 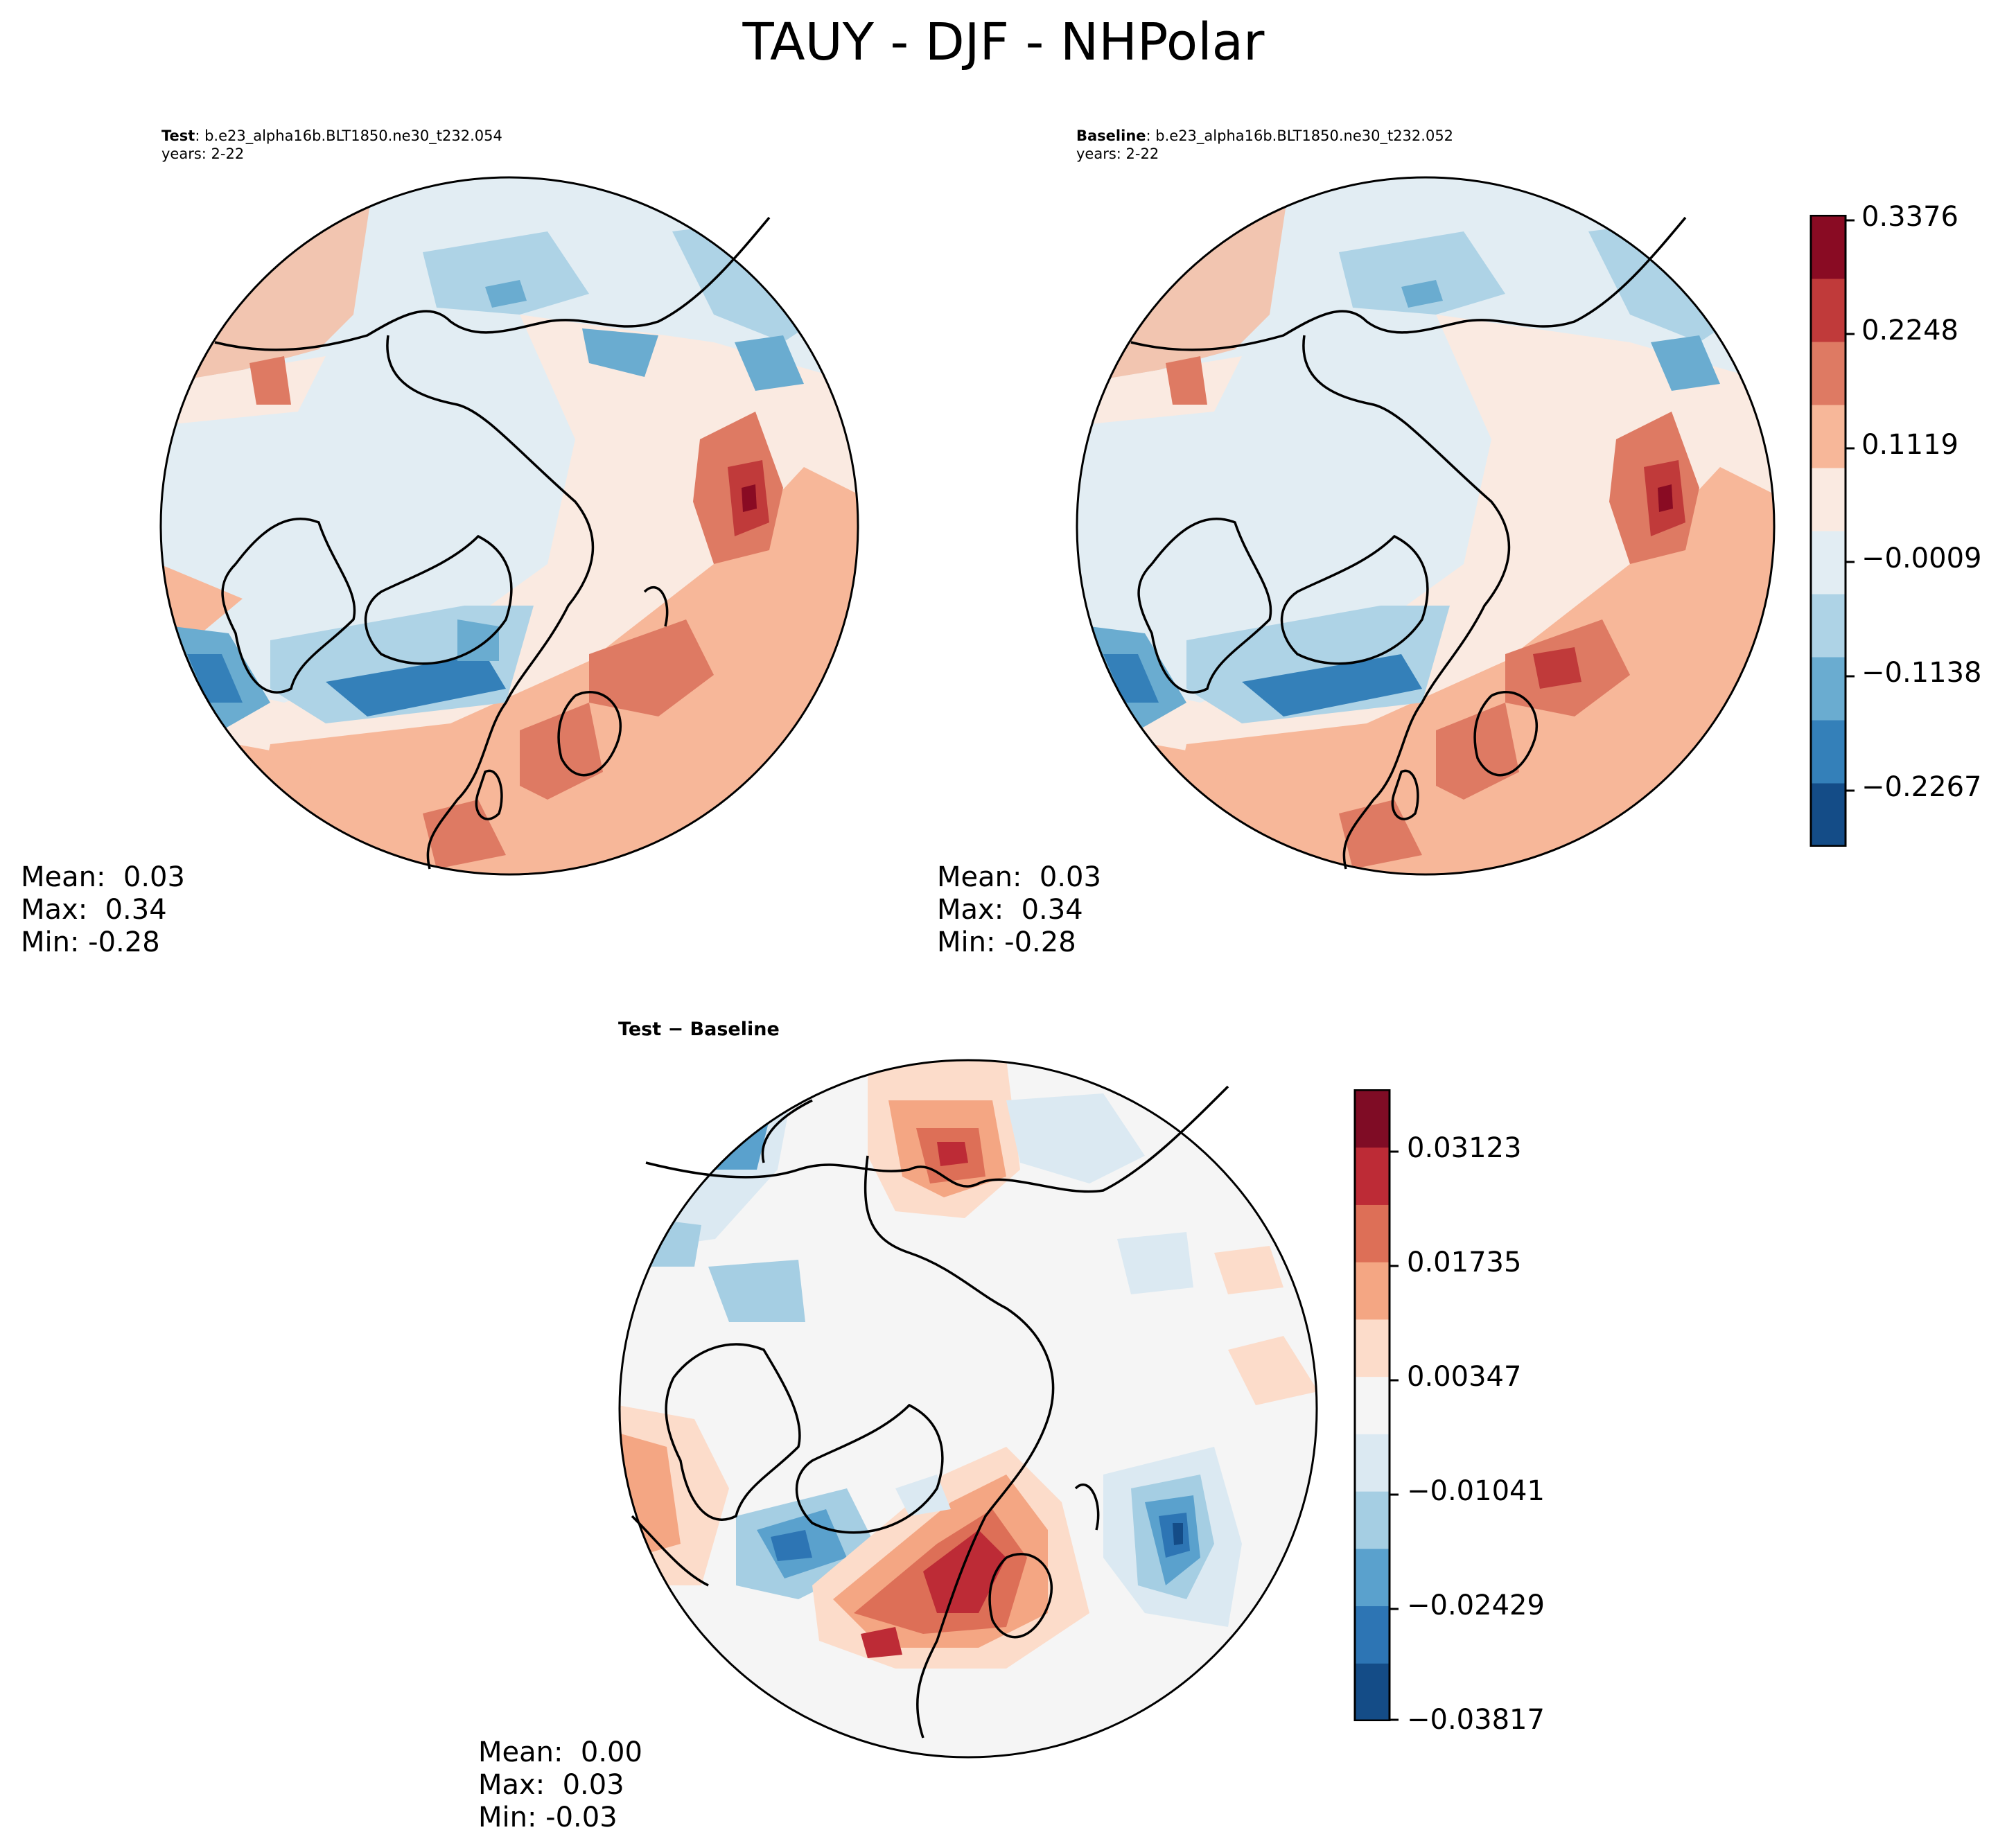 What do you see at coordinates (178, 135) in the screenshot?
I see `test-label: Test` at bounding box center [178, 135].